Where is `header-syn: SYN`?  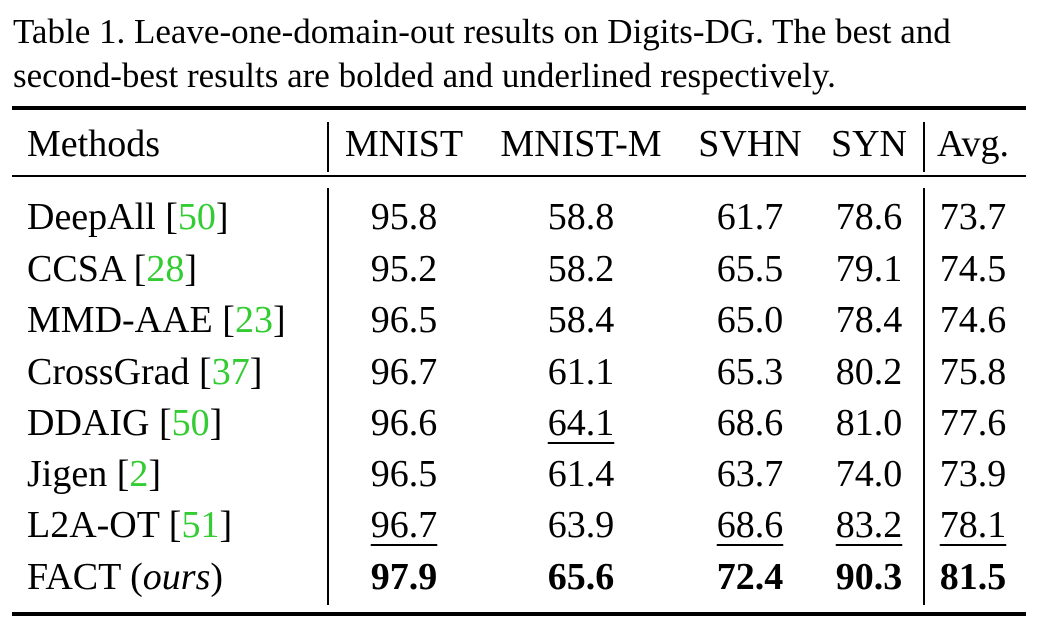
header-syn: SYN is located at coordinates (869, 144).